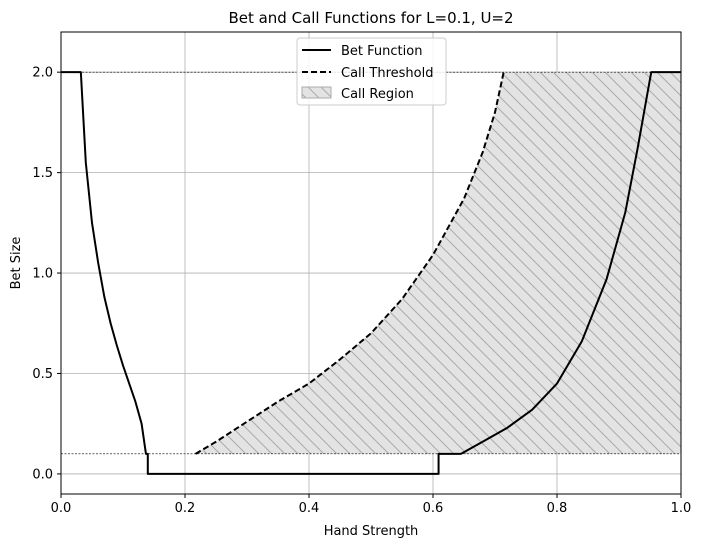 This screenshot has width=702, height=547. I want to click on x-tick-label-5: 1.0, so click(681, 508).